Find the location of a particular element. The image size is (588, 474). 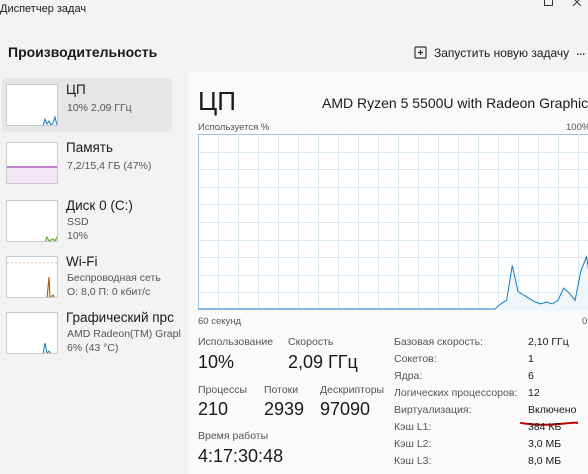

sidebar-item-detail-2: О: 8,0 П: 0 кбит/с is located at coordinates (109, 292).